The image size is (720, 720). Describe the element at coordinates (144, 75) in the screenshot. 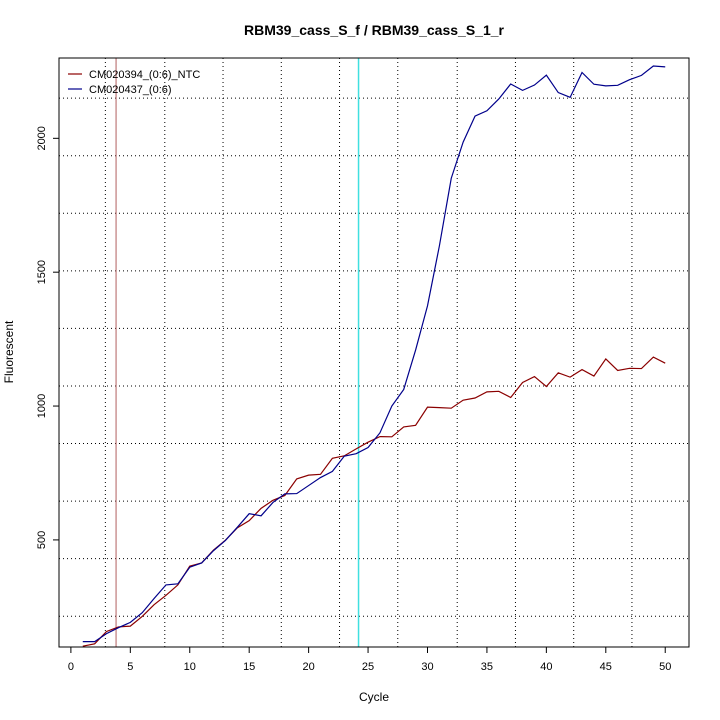

I see `legend-label-1: CM020394_(0:6)_NTC` at that location.